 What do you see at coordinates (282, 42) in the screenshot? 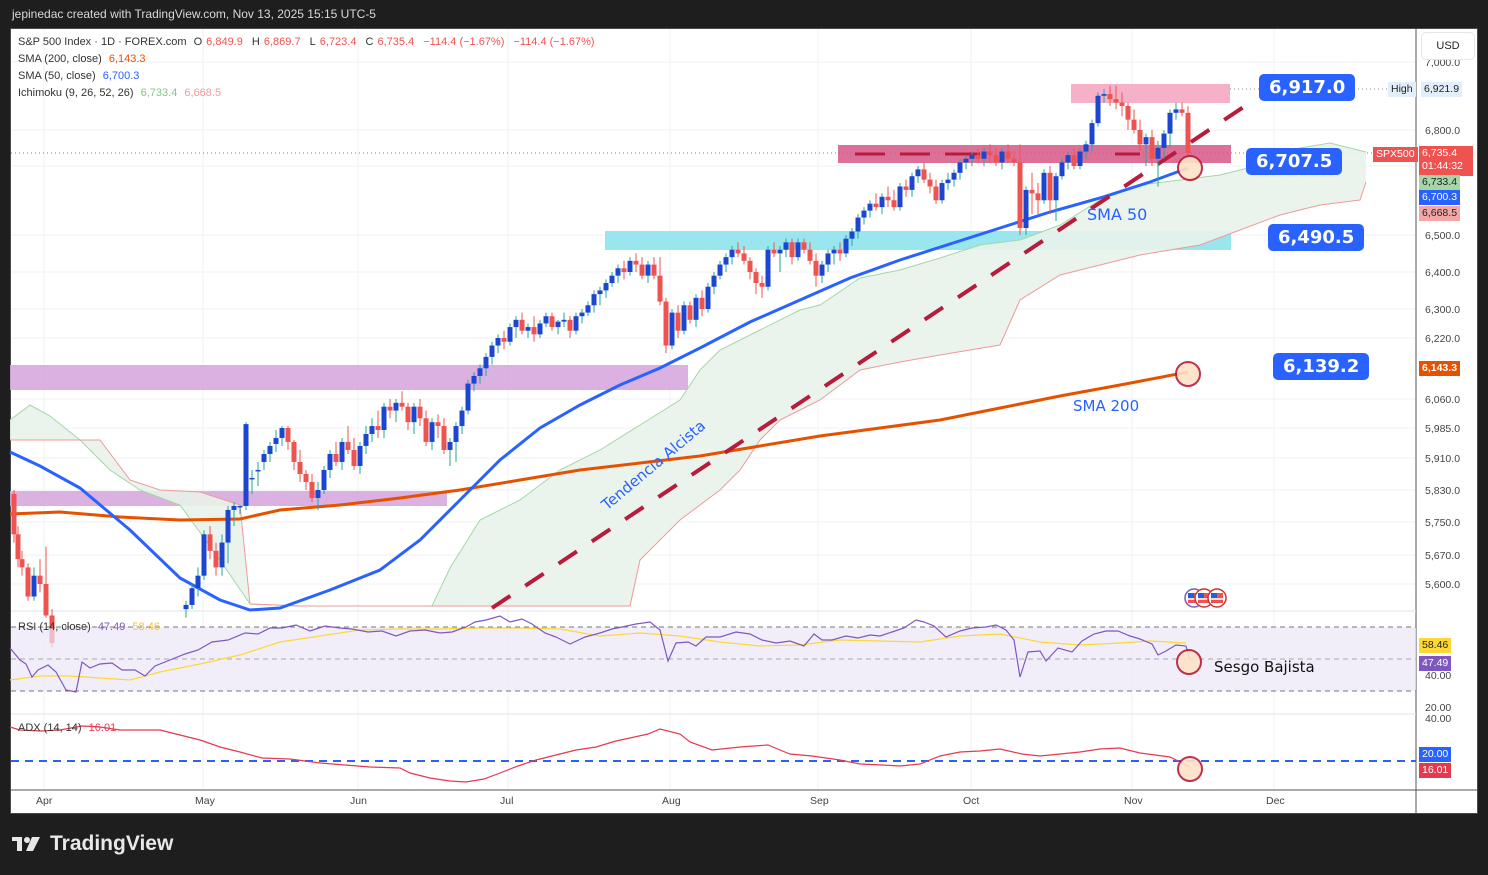
I see `high-value: 6,869.7` at bounding box center [282, 42].